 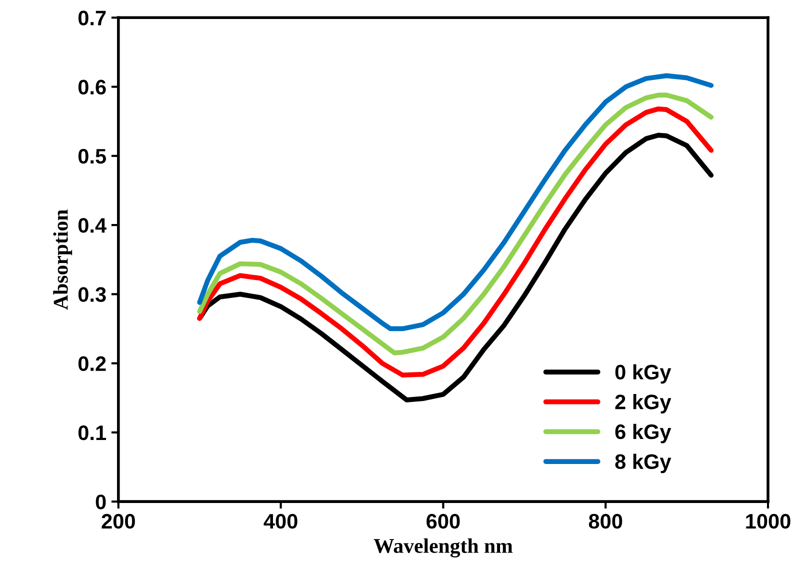 What do you see at coordinates (92, 225) in the screenshot?
I see `y-tick-label: 0.4` at bounding box center [92, 225].